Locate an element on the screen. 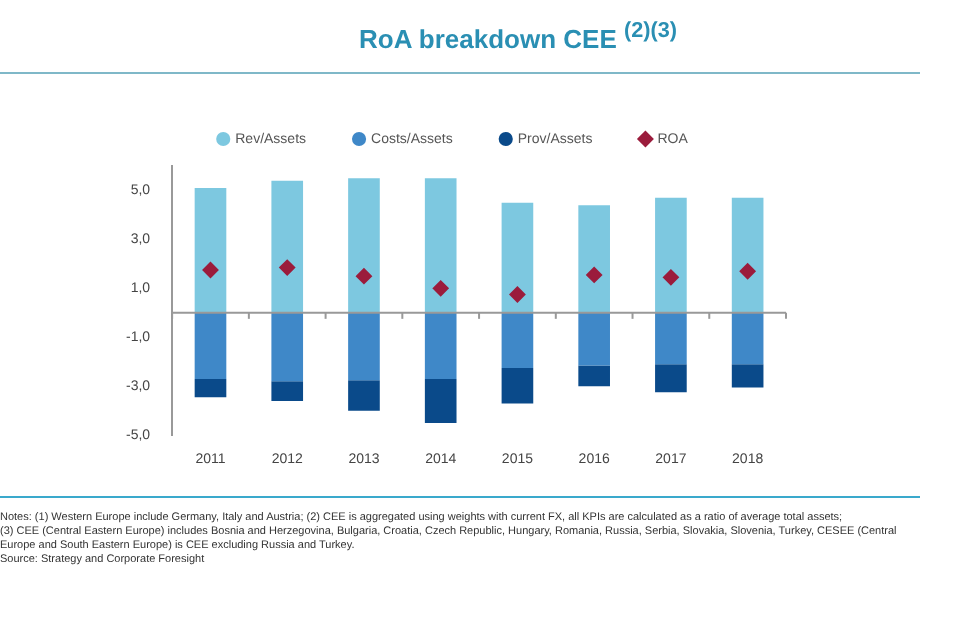 This screenshot has width=956, height=642. chart-title: RoA breakdown CEE $^{(2)(3)}$ is located at coordinates (518, 37).